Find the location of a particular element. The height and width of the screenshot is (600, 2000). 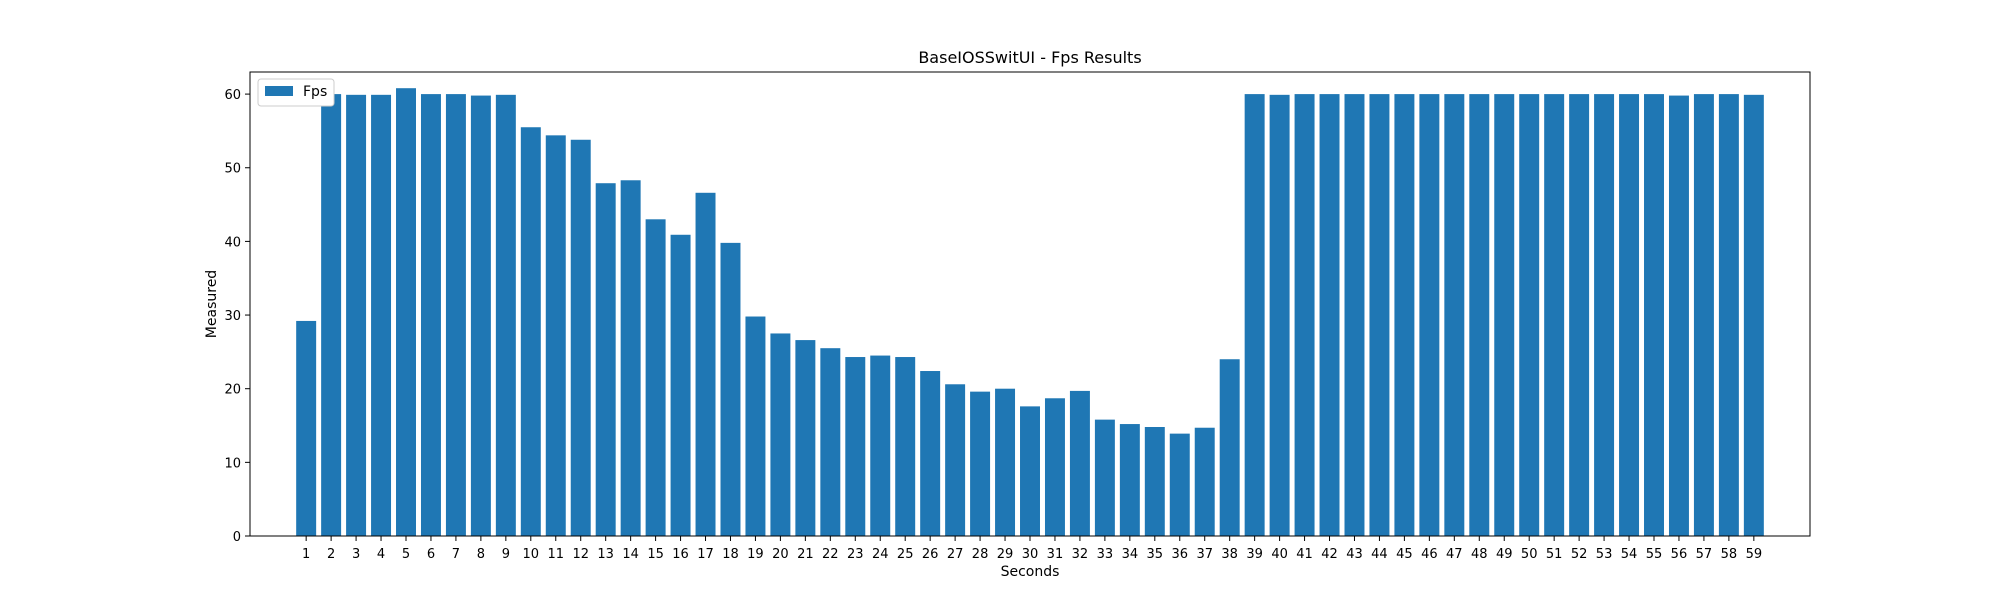

y-axis: 0 10 20 30 40 50 60 is located at coordinates (237, 316).